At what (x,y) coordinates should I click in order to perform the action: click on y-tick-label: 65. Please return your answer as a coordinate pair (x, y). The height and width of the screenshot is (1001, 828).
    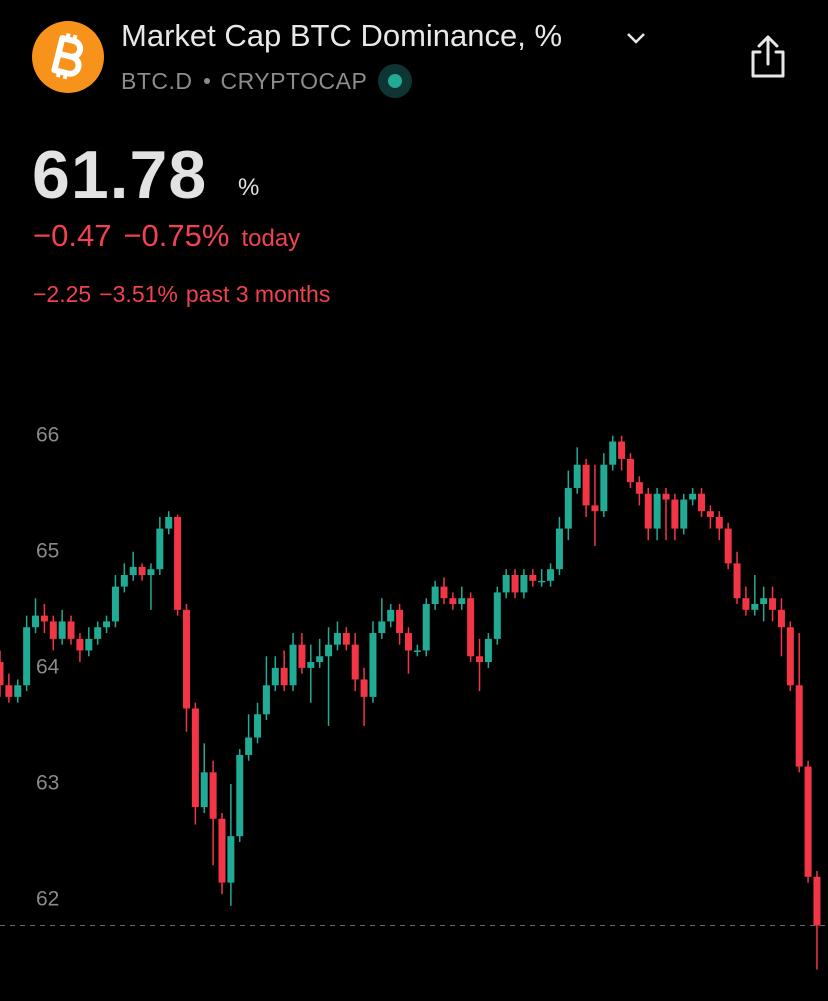
    Looking at the image, I should click on (47, 550).